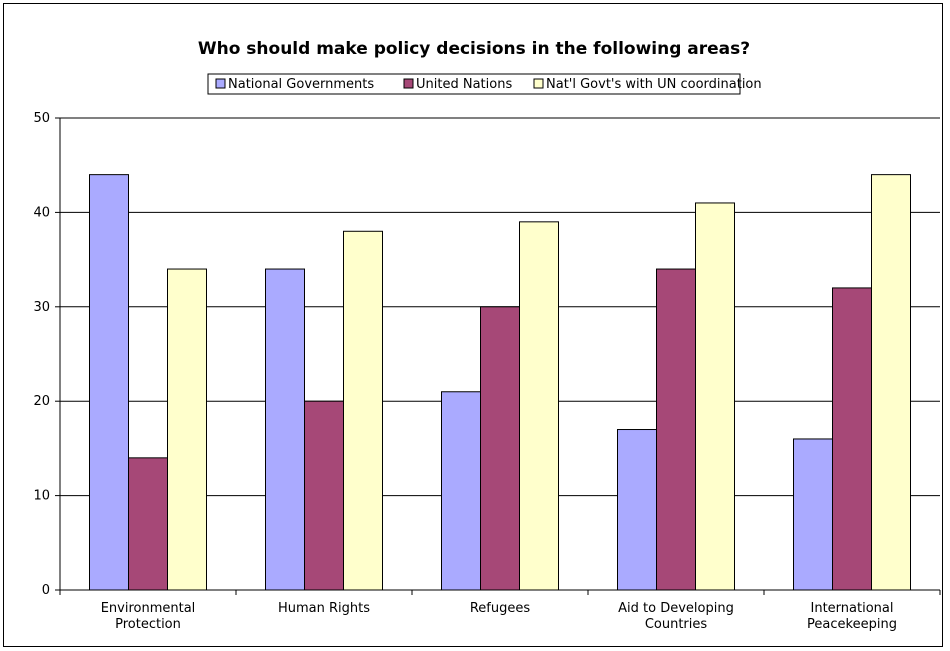 This screenshot has height=651, width=950. What do you see at coordinates (41, 354) in the screenshot?
I see `y-axis-tick-labels: 0 10 20 30 40 50` at bounding box center [41, 354].